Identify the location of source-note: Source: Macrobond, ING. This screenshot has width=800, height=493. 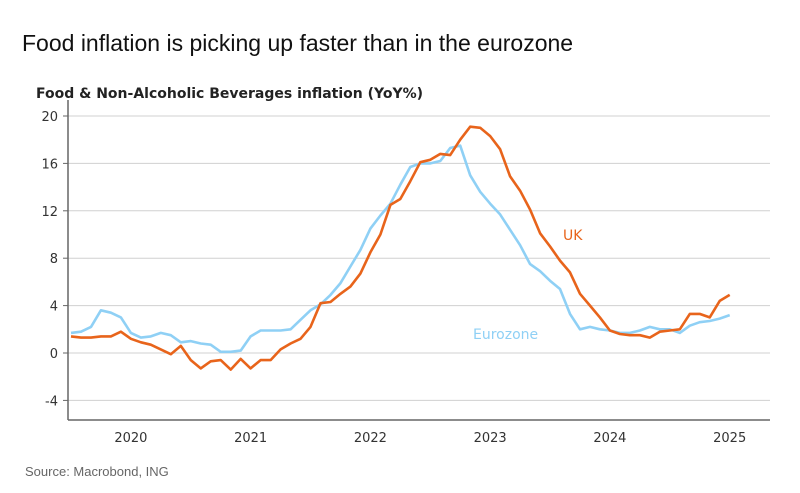
(97, 471).